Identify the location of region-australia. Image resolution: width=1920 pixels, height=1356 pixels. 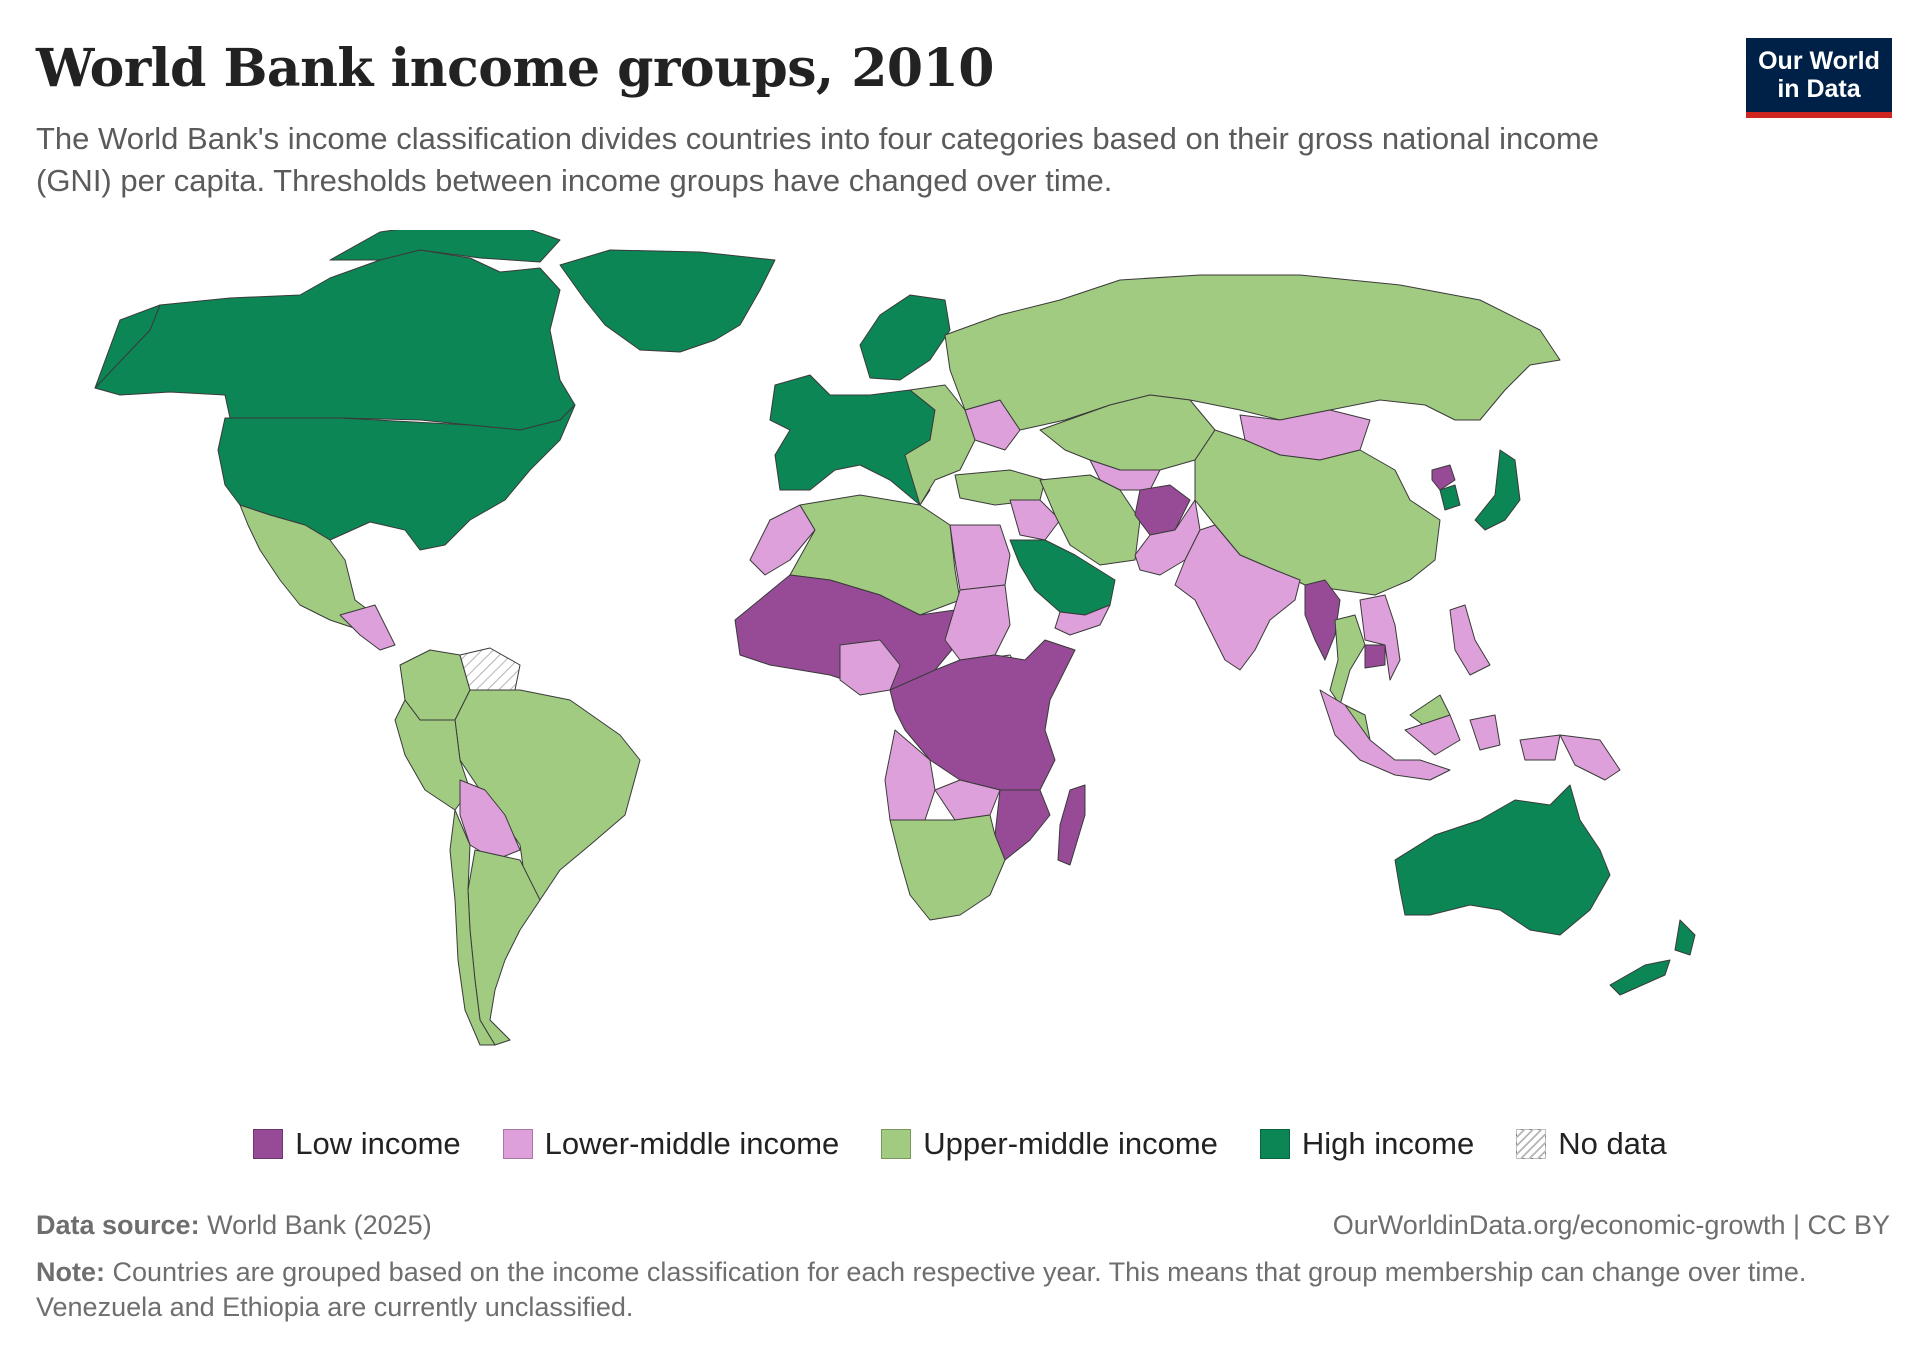
(1502, 860).